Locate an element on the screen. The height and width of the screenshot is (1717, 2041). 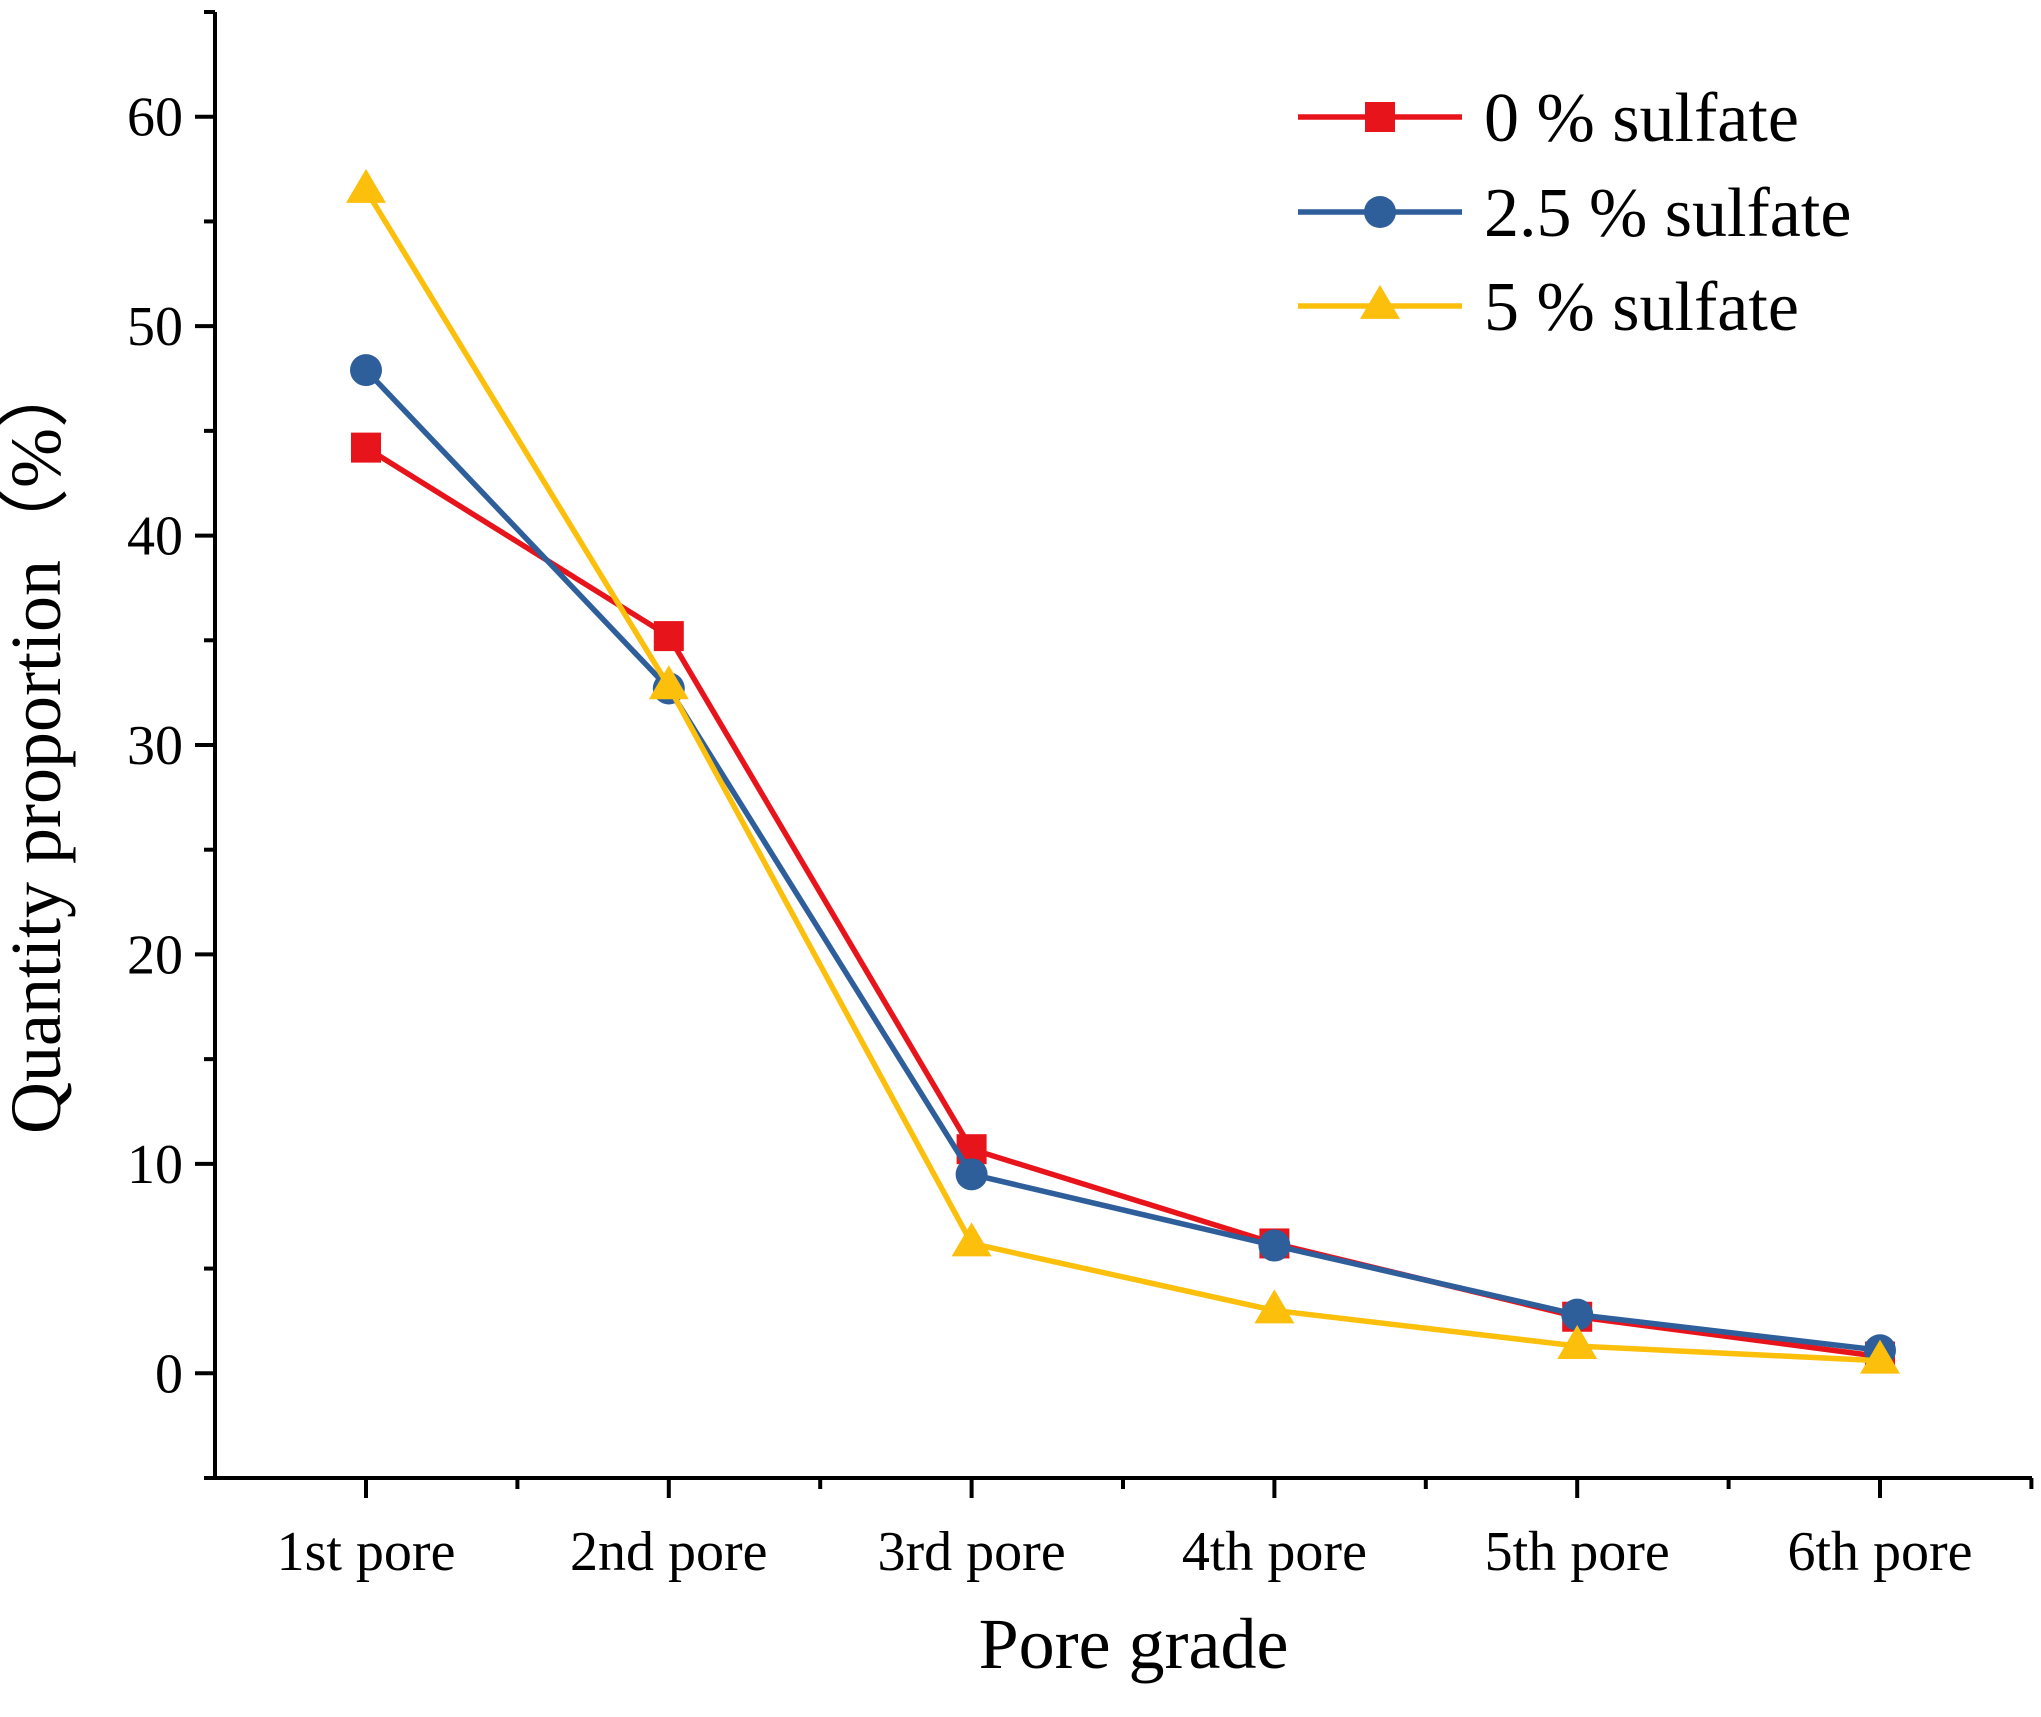
y-tick-label: 30 is located at coordinates (155, 746).